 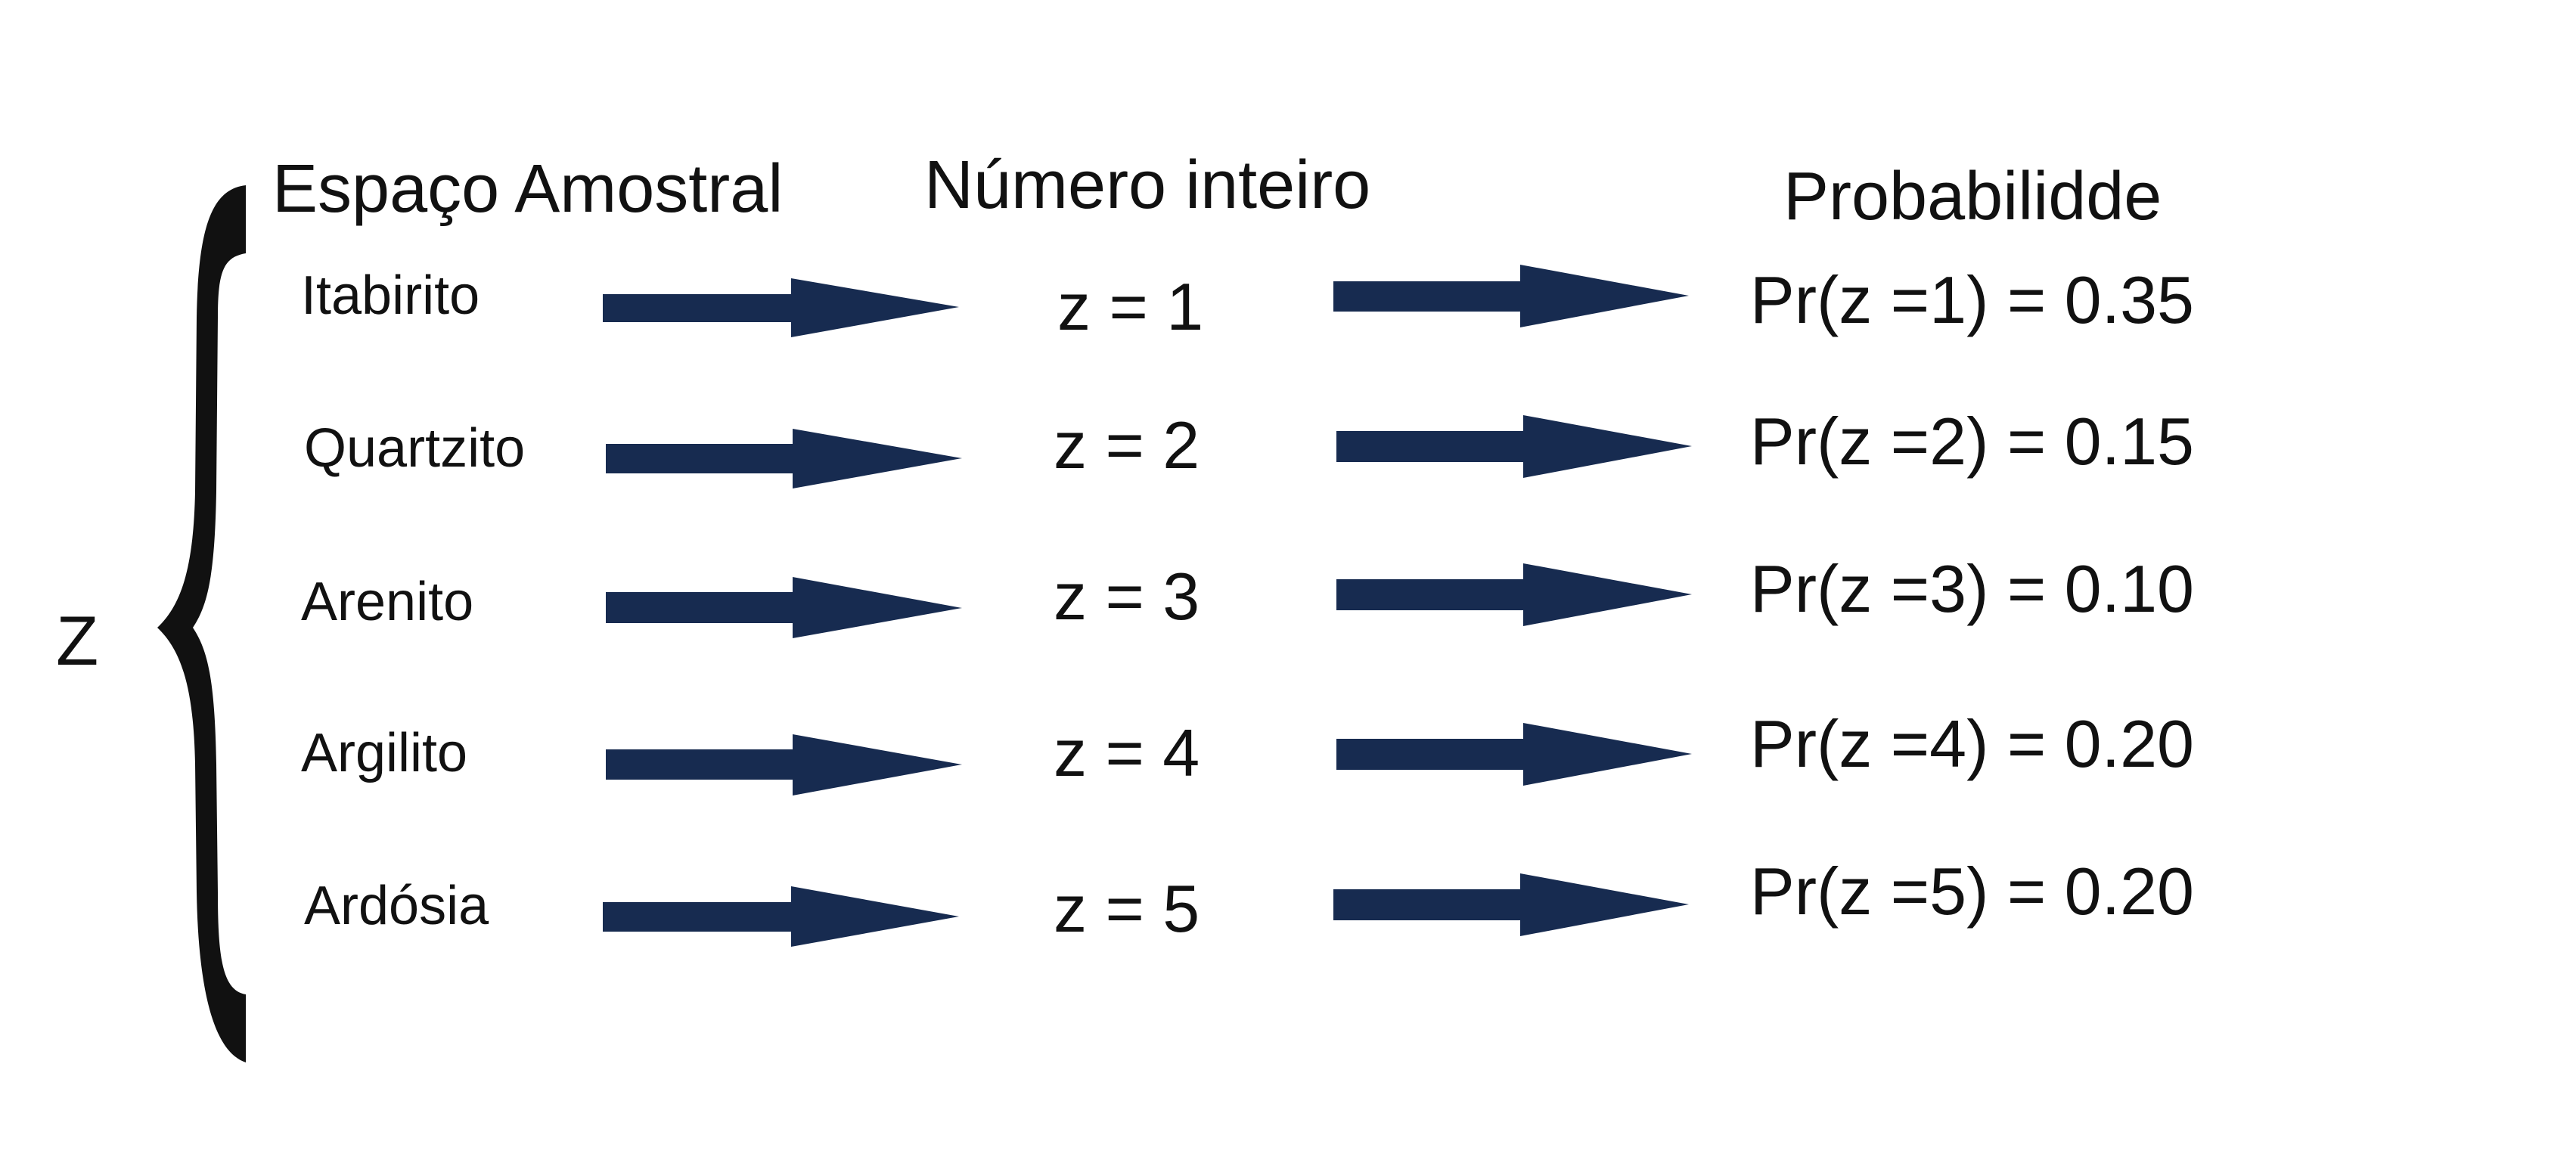 I want to click on header-sample-space: Espaço Amostral, so click(x=528, y=189).